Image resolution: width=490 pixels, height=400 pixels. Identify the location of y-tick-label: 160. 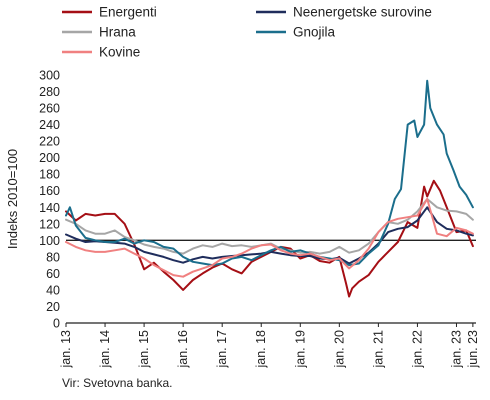
(49, 191).